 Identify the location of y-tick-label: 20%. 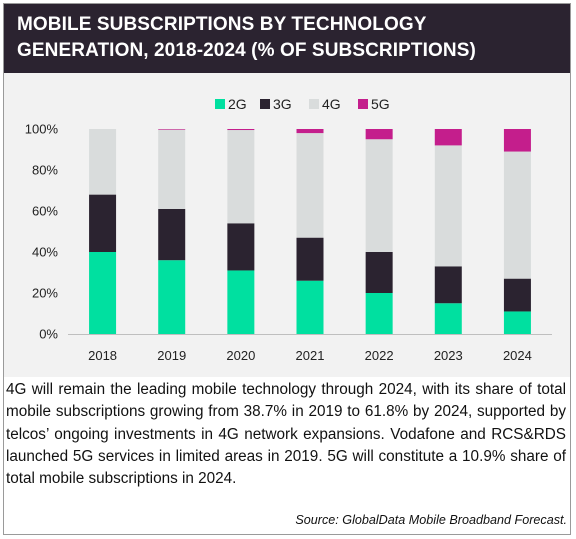
(45, 293).